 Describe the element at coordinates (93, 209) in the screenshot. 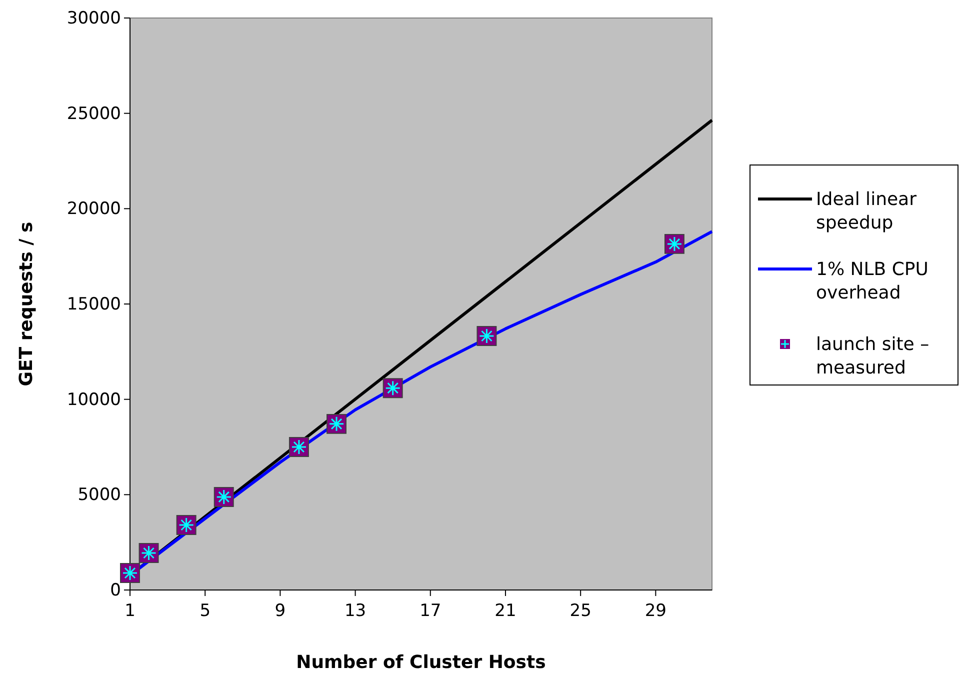

I see `y-tick-label: 20000` at that location.